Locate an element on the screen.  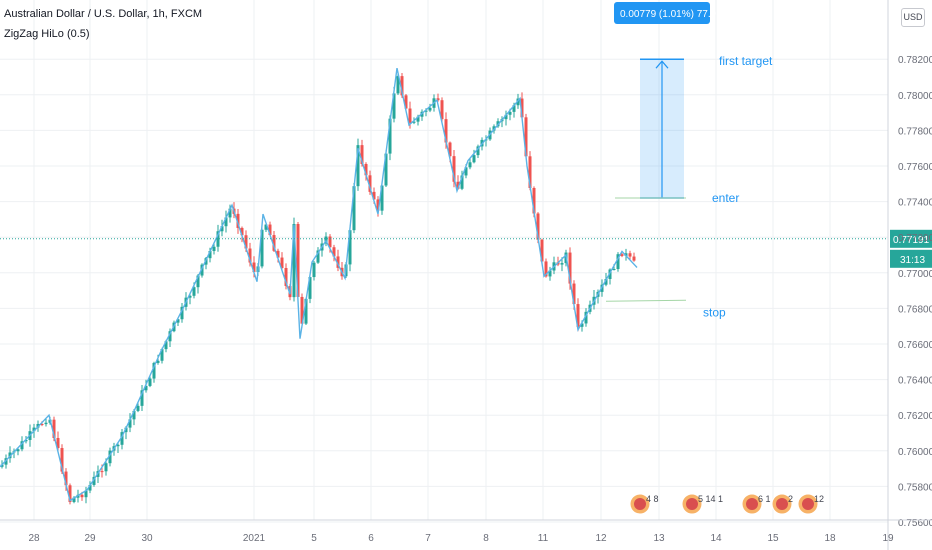
price-tick-label: 0.77600 is located at coordinates (915, 167).